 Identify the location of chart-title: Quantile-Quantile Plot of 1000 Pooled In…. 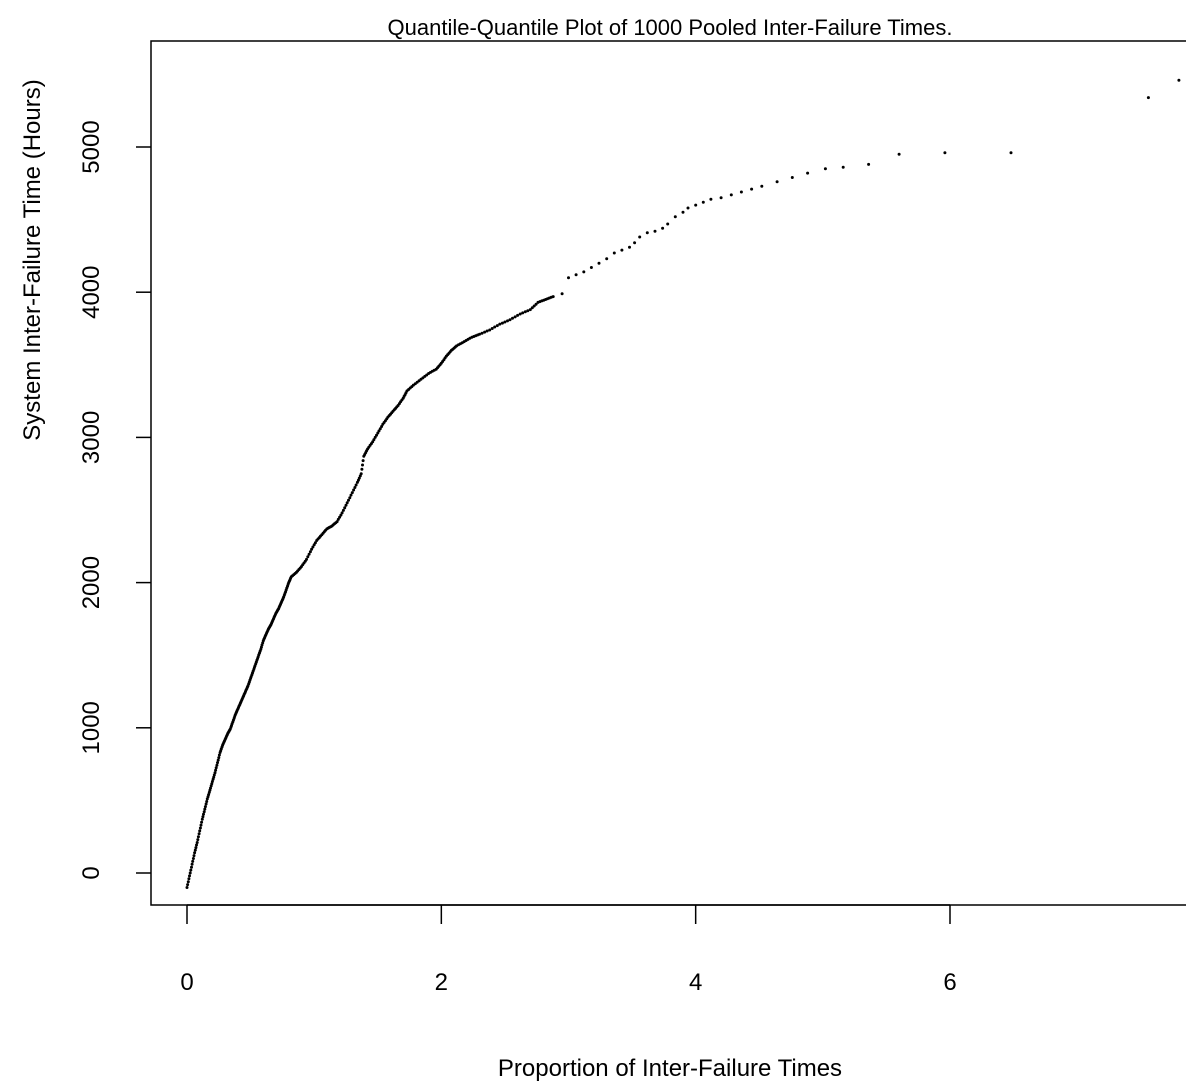
(670, 27).